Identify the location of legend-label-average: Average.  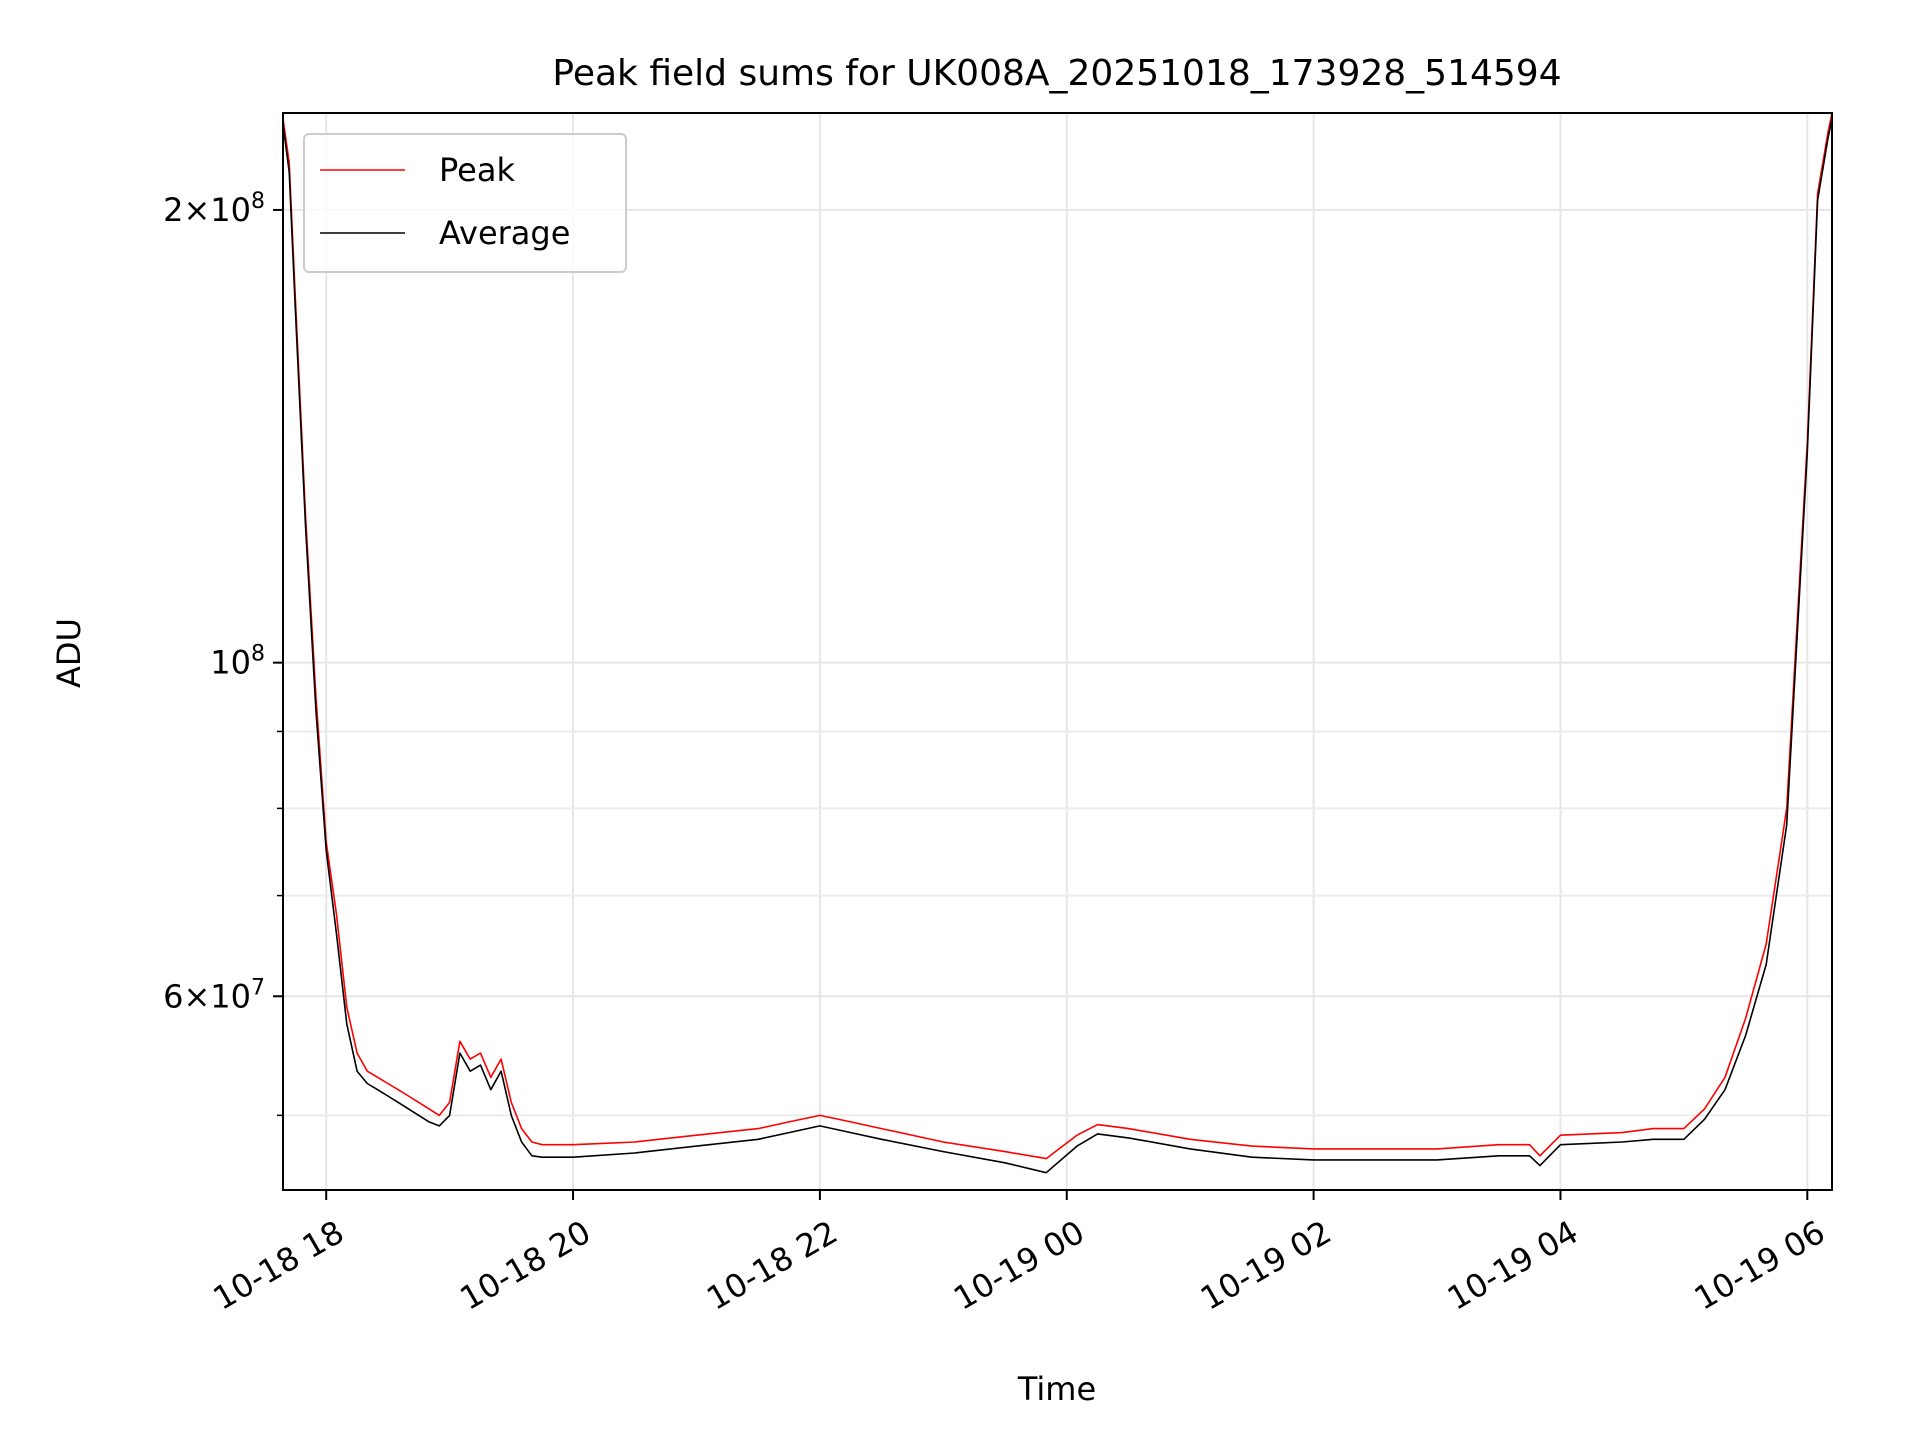
(504, 233).